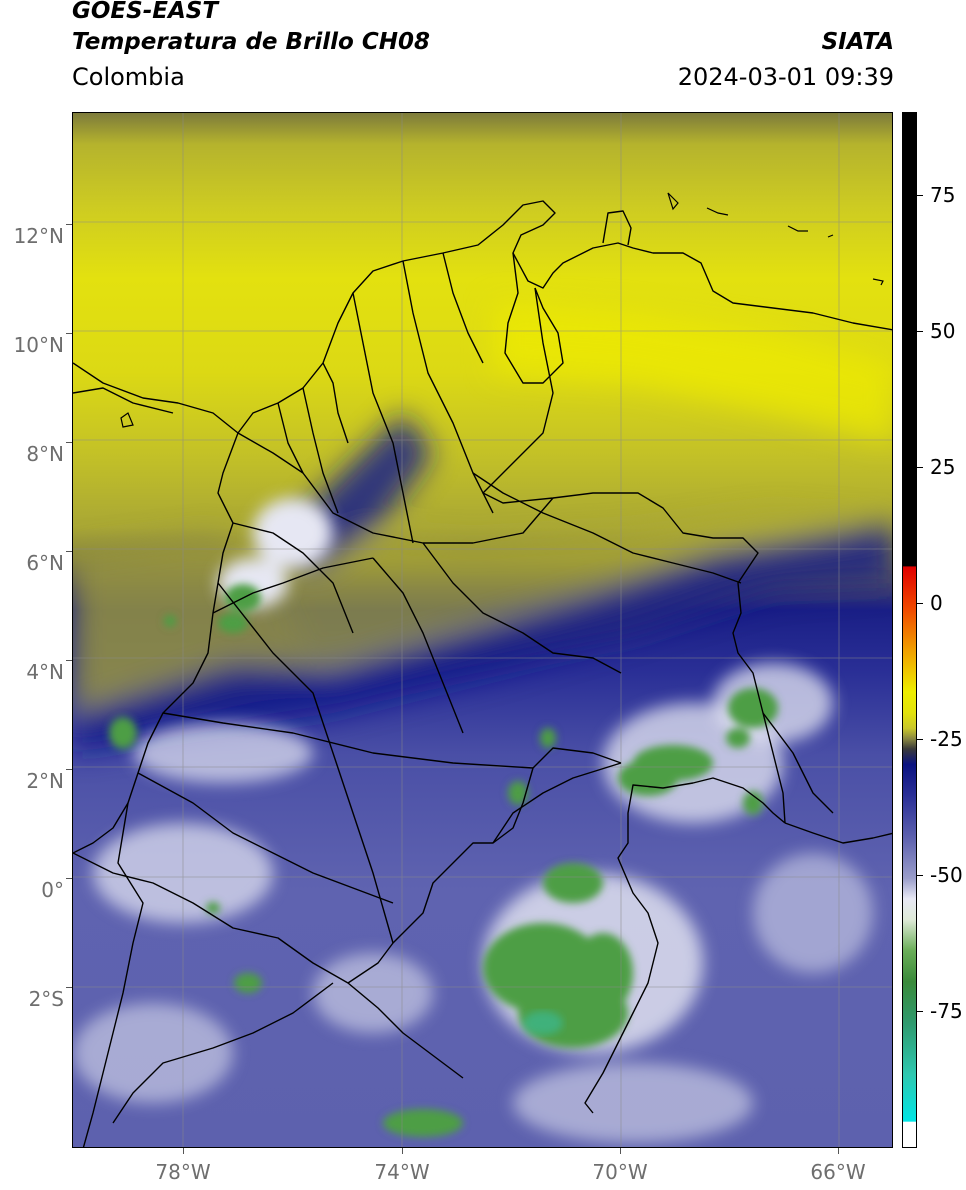  What do you see at coordinates (38, 345) in the screenshot?
I see `lat-tick-label: 10°N` at bounding box center [38, 345].